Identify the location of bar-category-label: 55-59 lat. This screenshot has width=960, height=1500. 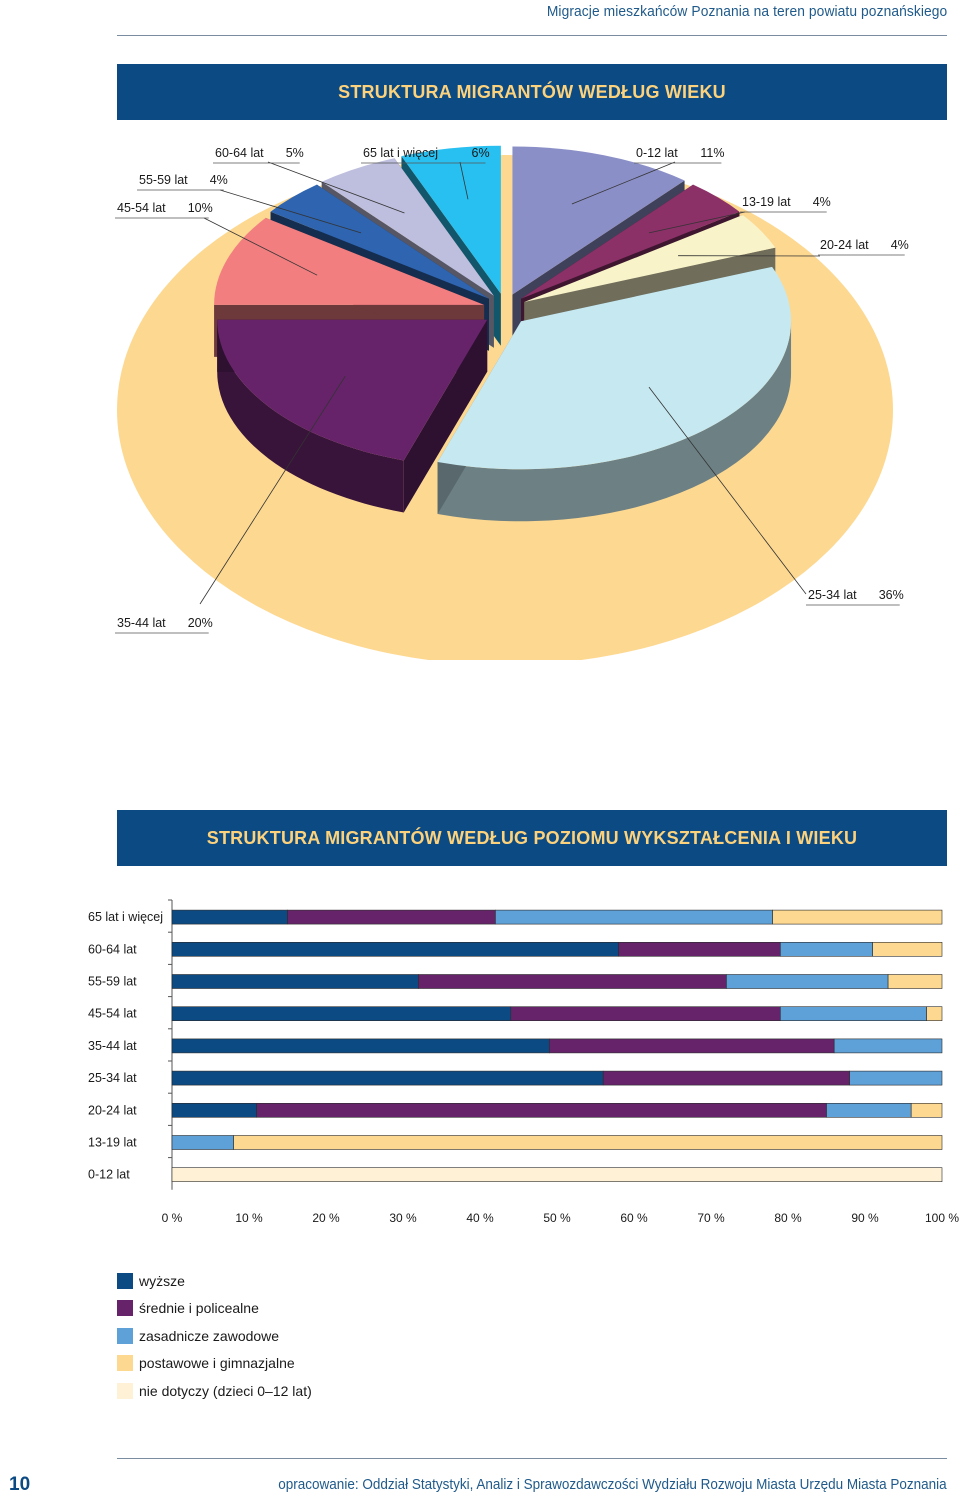
(112, 982).